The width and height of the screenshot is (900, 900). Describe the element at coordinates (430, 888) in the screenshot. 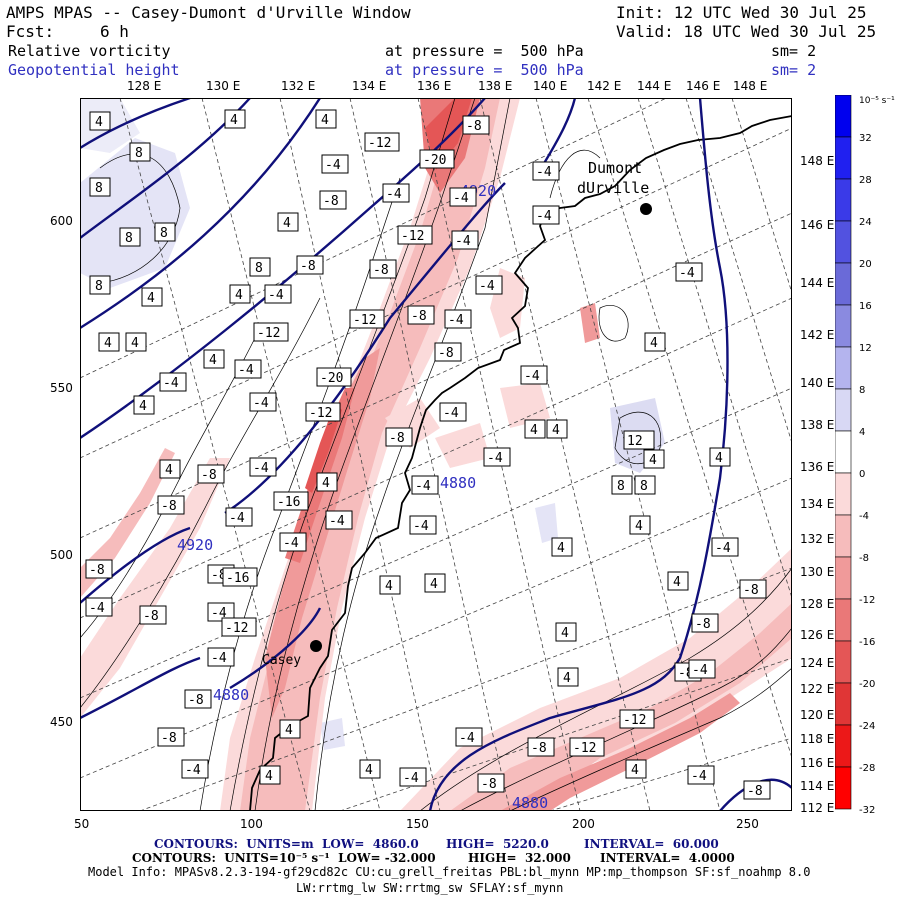

I see `footer-model-info-2: LW:rrtmg_lw SW:rrtmg_sw SFLAY:sf_mynn` at that location.